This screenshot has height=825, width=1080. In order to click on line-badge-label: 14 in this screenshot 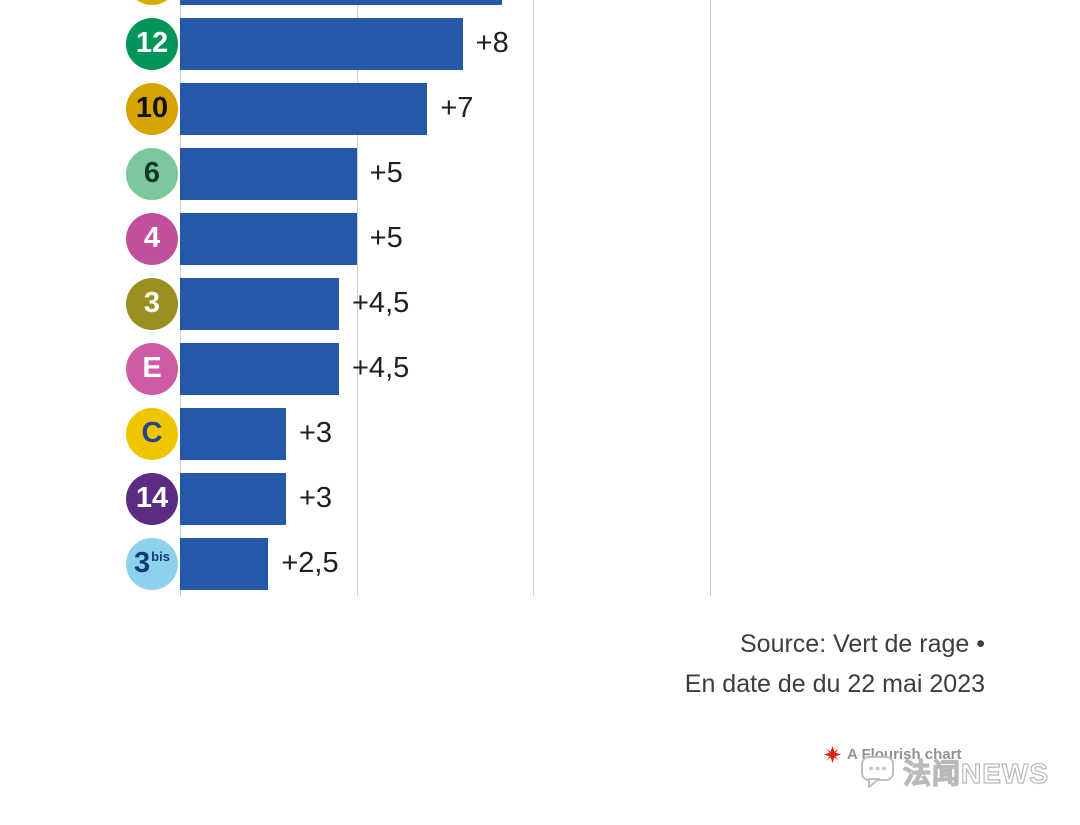, I will do `click(152, 498)`.